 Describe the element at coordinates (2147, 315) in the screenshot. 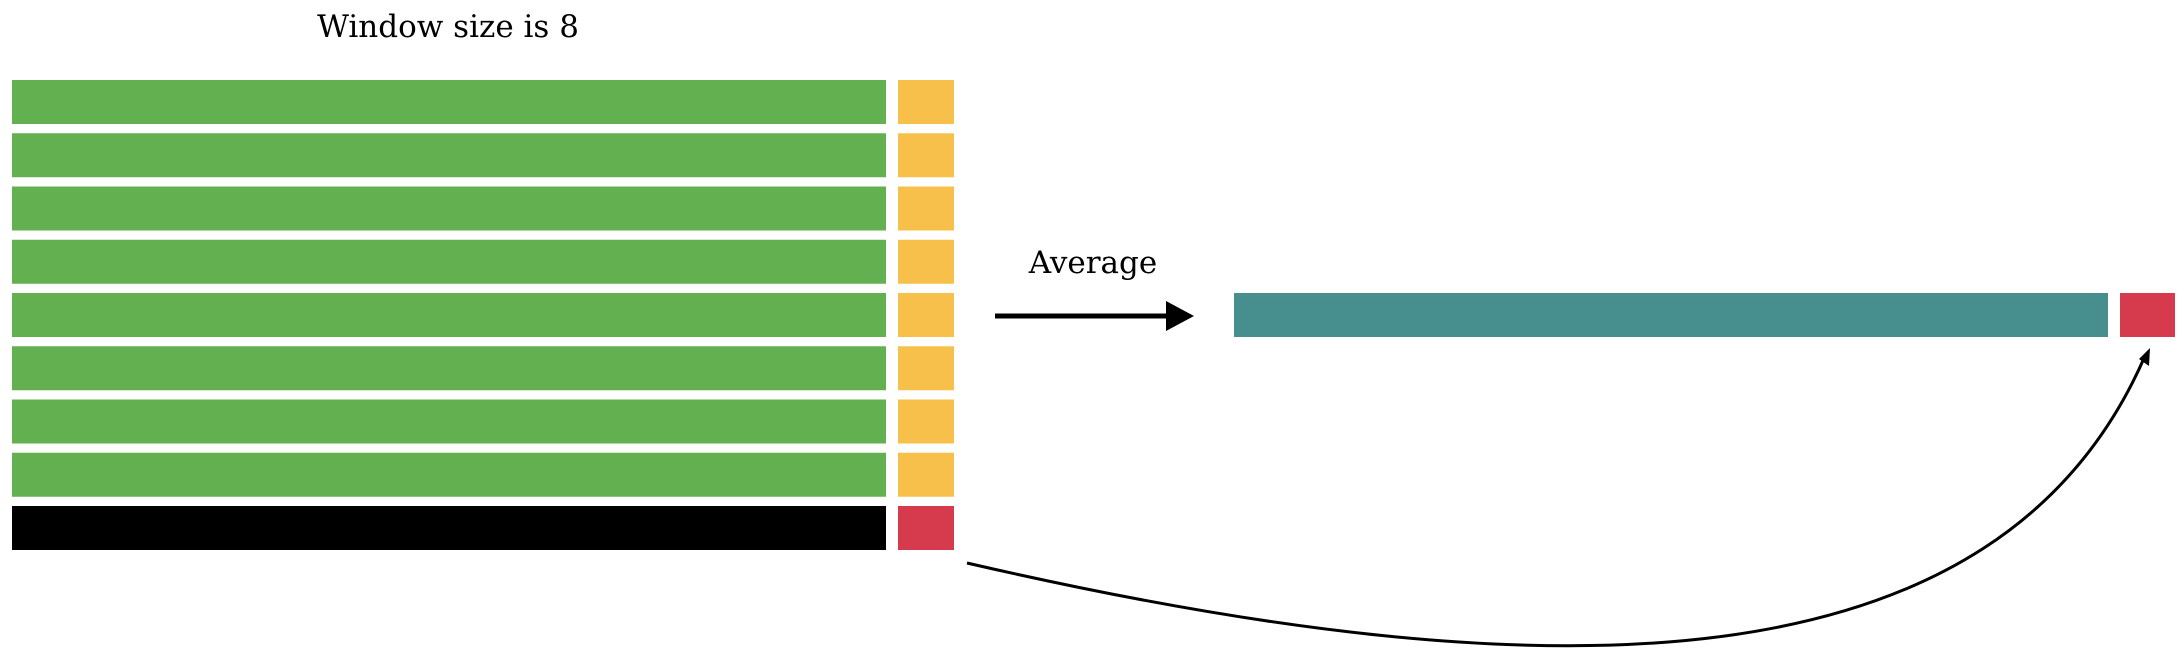

I see `averaged-row-tag` at that location.